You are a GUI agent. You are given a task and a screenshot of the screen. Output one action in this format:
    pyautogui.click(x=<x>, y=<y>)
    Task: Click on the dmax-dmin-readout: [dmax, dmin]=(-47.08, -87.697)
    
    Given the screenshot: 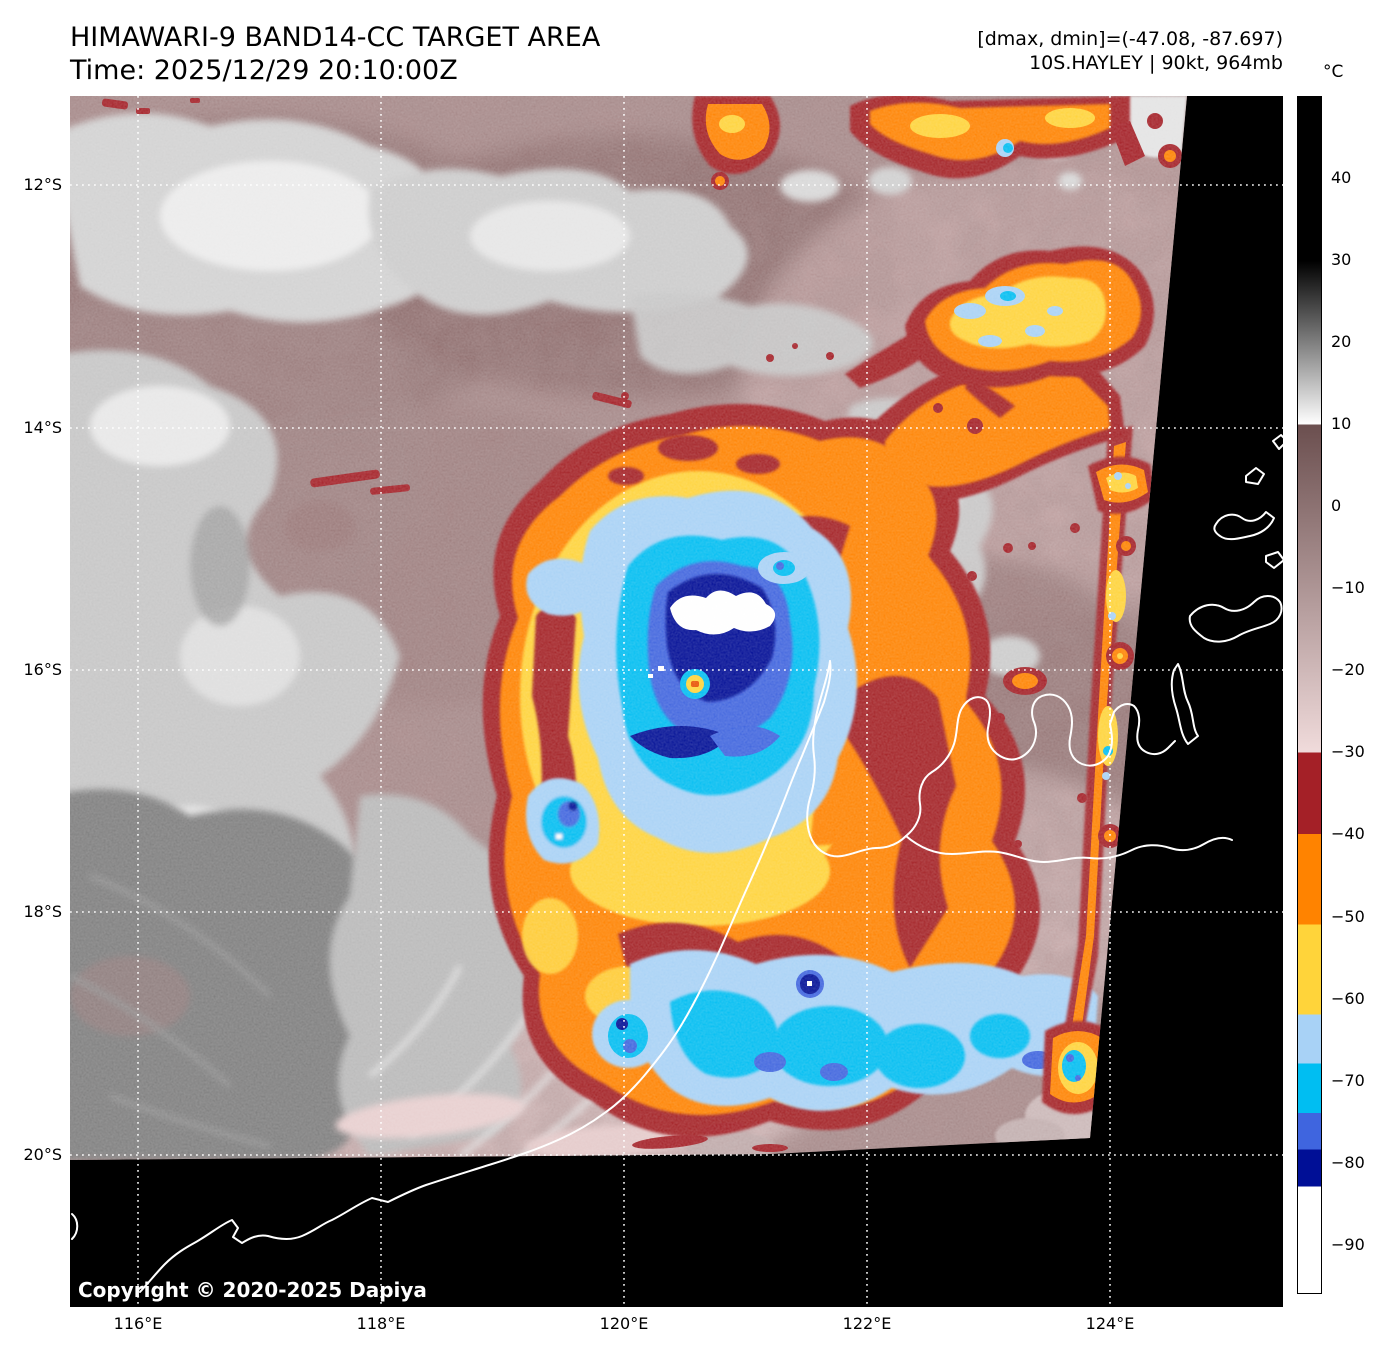 What is the action you would take?
    pyautogui.click(x=1130, y=39)
    